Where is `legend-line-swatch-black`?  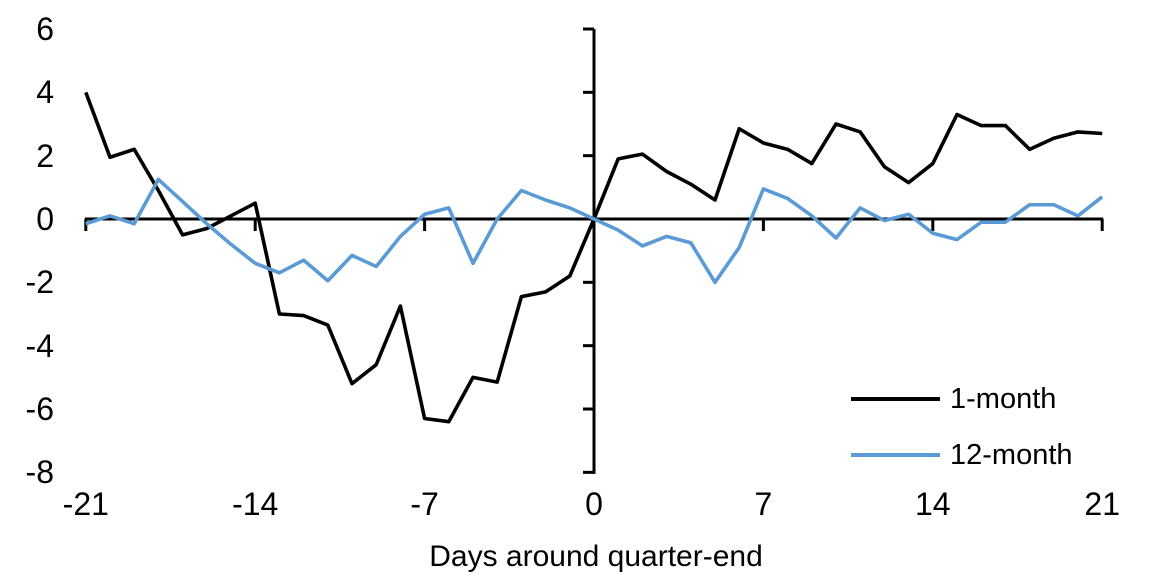
legend-line-swatch-black is located at coordinates (895, 399).